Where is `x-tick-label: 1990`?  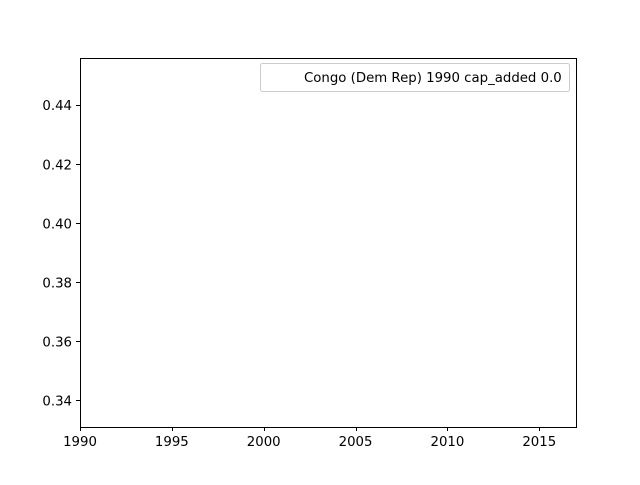 x-tick-label: 1990 is located at coordinates (80, 442).